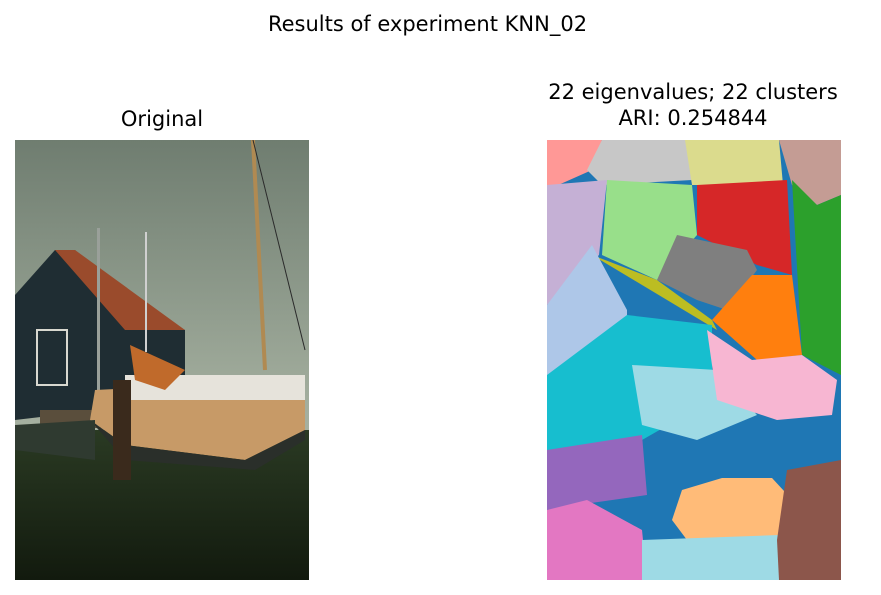  Describe the element at coordinates (427, 24) in the screenshot. I see `figure-suptitle: Results of experiment KNN_02` at that location.